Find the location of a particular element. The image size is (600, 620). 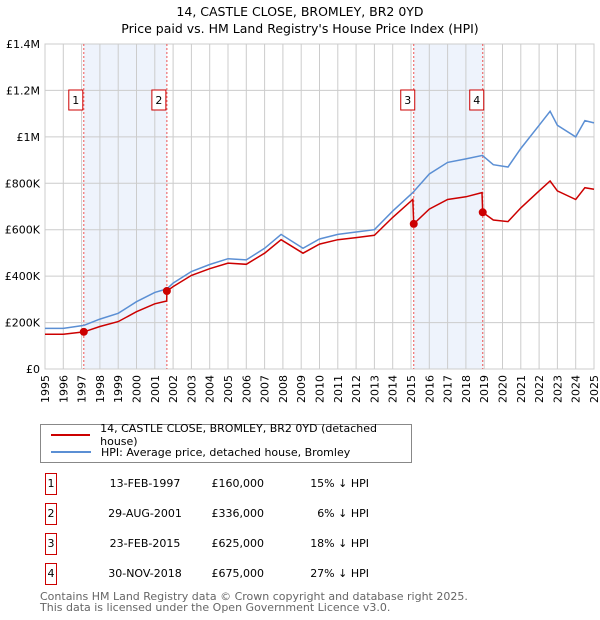

x-tick-label: 2015 is located at coordinates (411, 389).